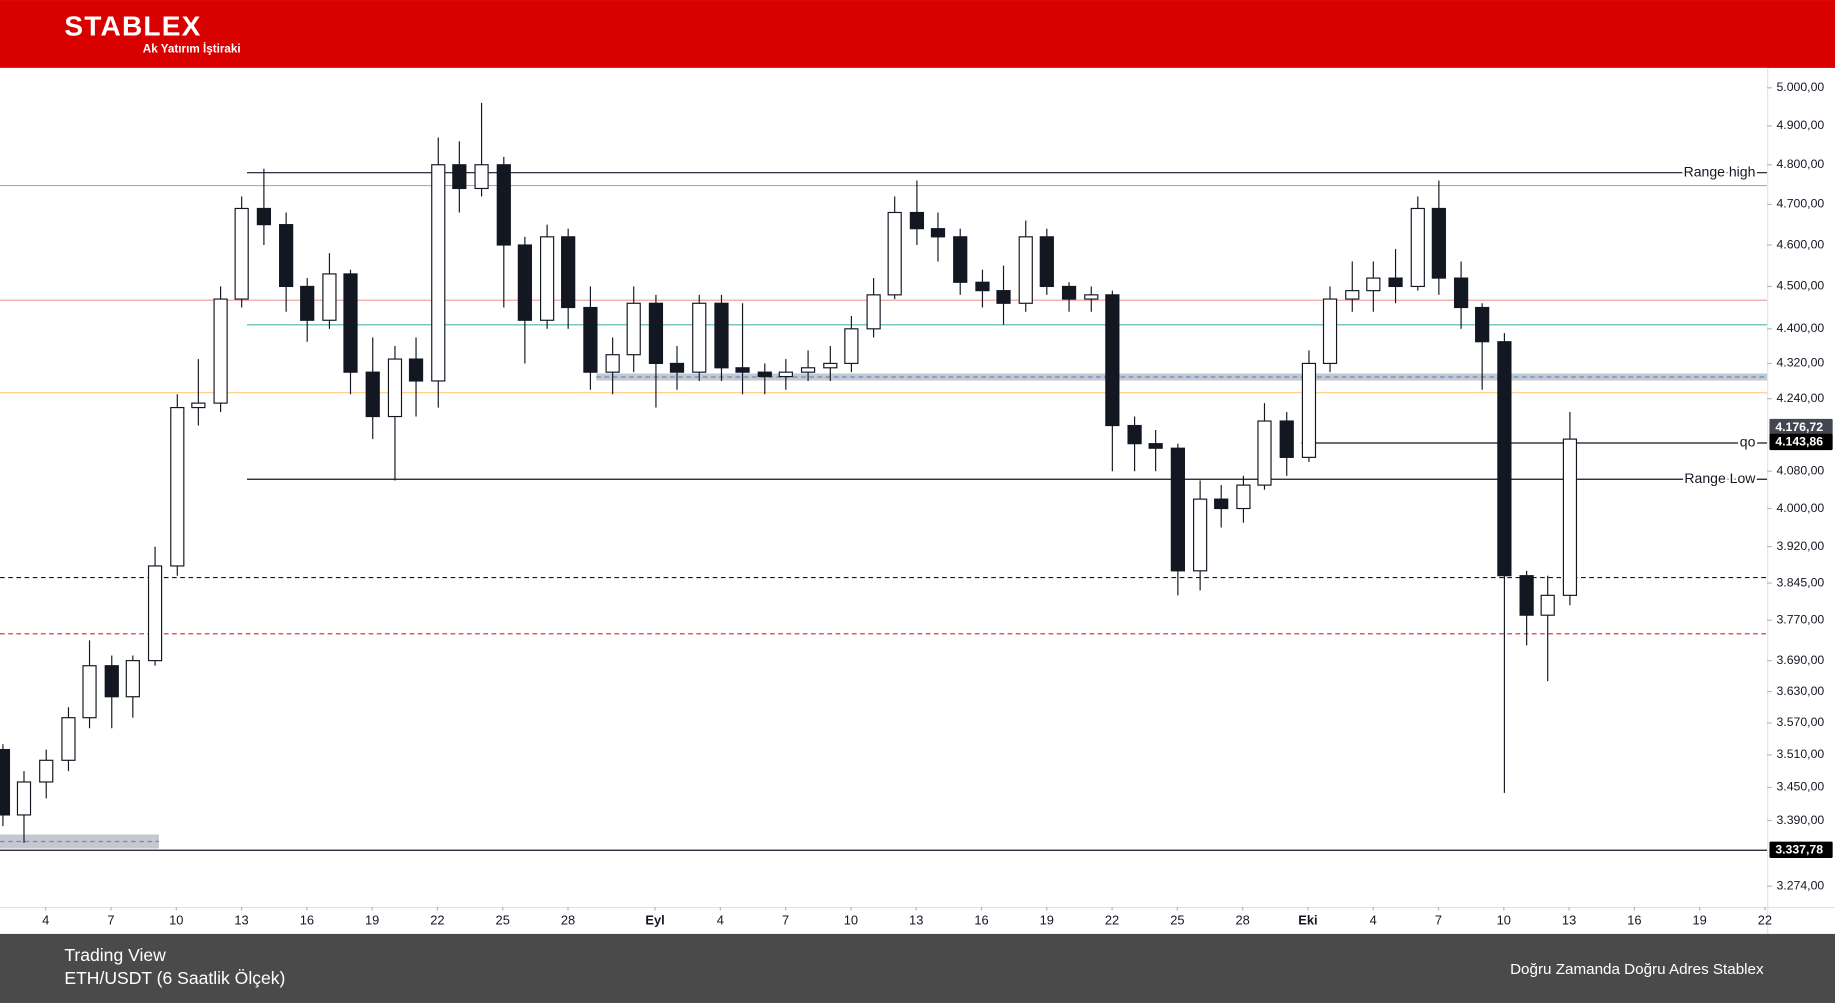  I want to click on level-label: qo, so click(1748, 442).